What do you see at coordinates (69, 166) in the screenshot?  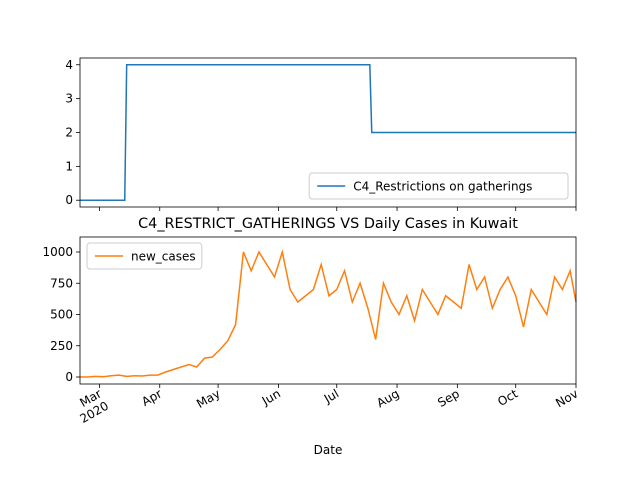 I see `y-tick-label: 1` at bounding box center [69, 166].